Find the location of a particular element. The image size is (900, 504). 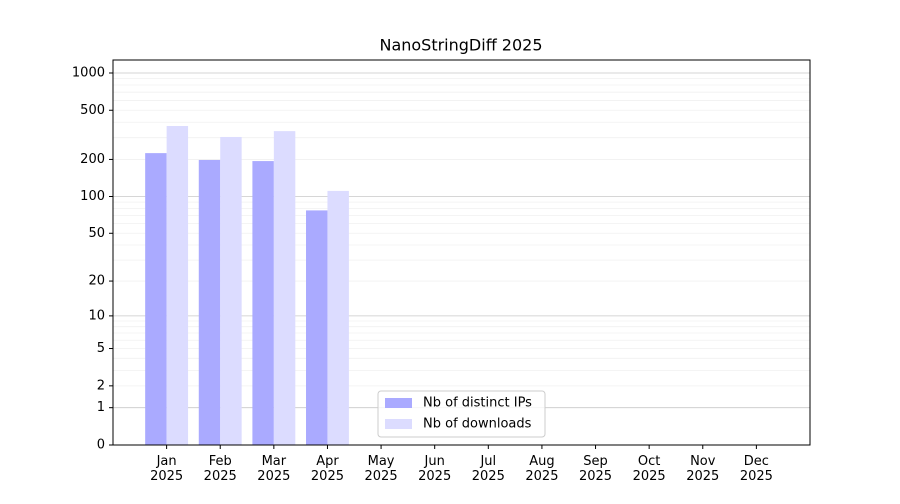

legend-label: Nb of distinct IPs is located at coordinates (477, 403).